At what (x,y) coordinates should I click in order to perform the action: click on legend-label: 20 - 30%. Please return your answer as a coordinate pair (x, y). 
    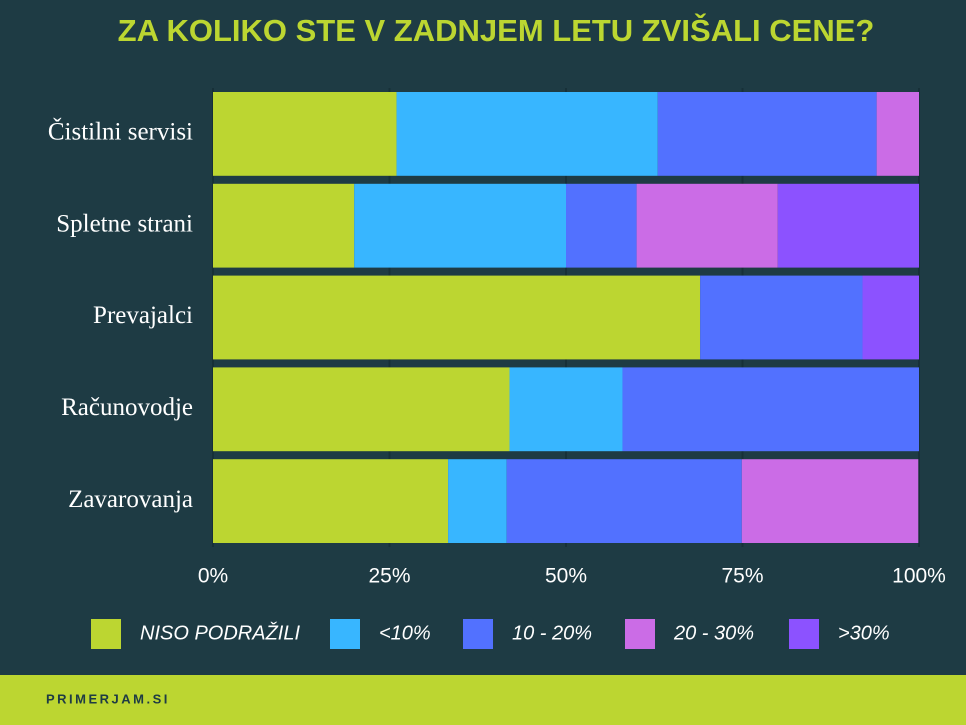
    Looking at the image, I should click on (713, 633).